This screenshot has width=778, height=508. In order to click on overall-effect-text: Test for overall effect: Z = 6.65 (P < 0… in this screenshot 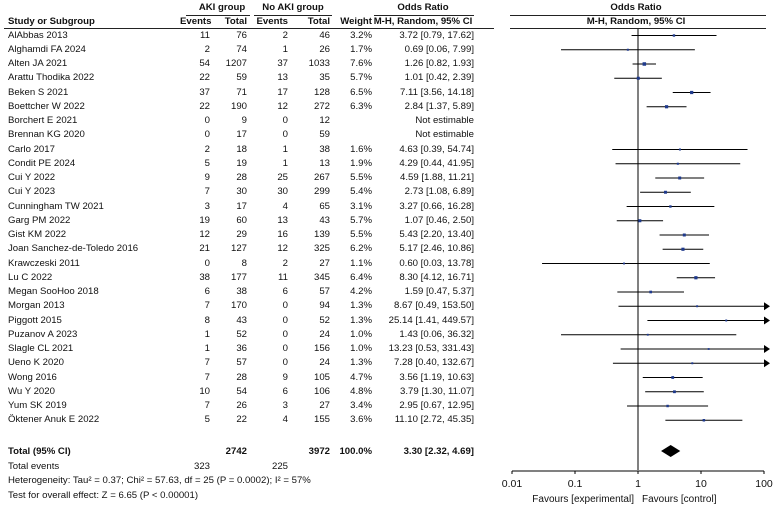, I will do `click(103, 495)`.